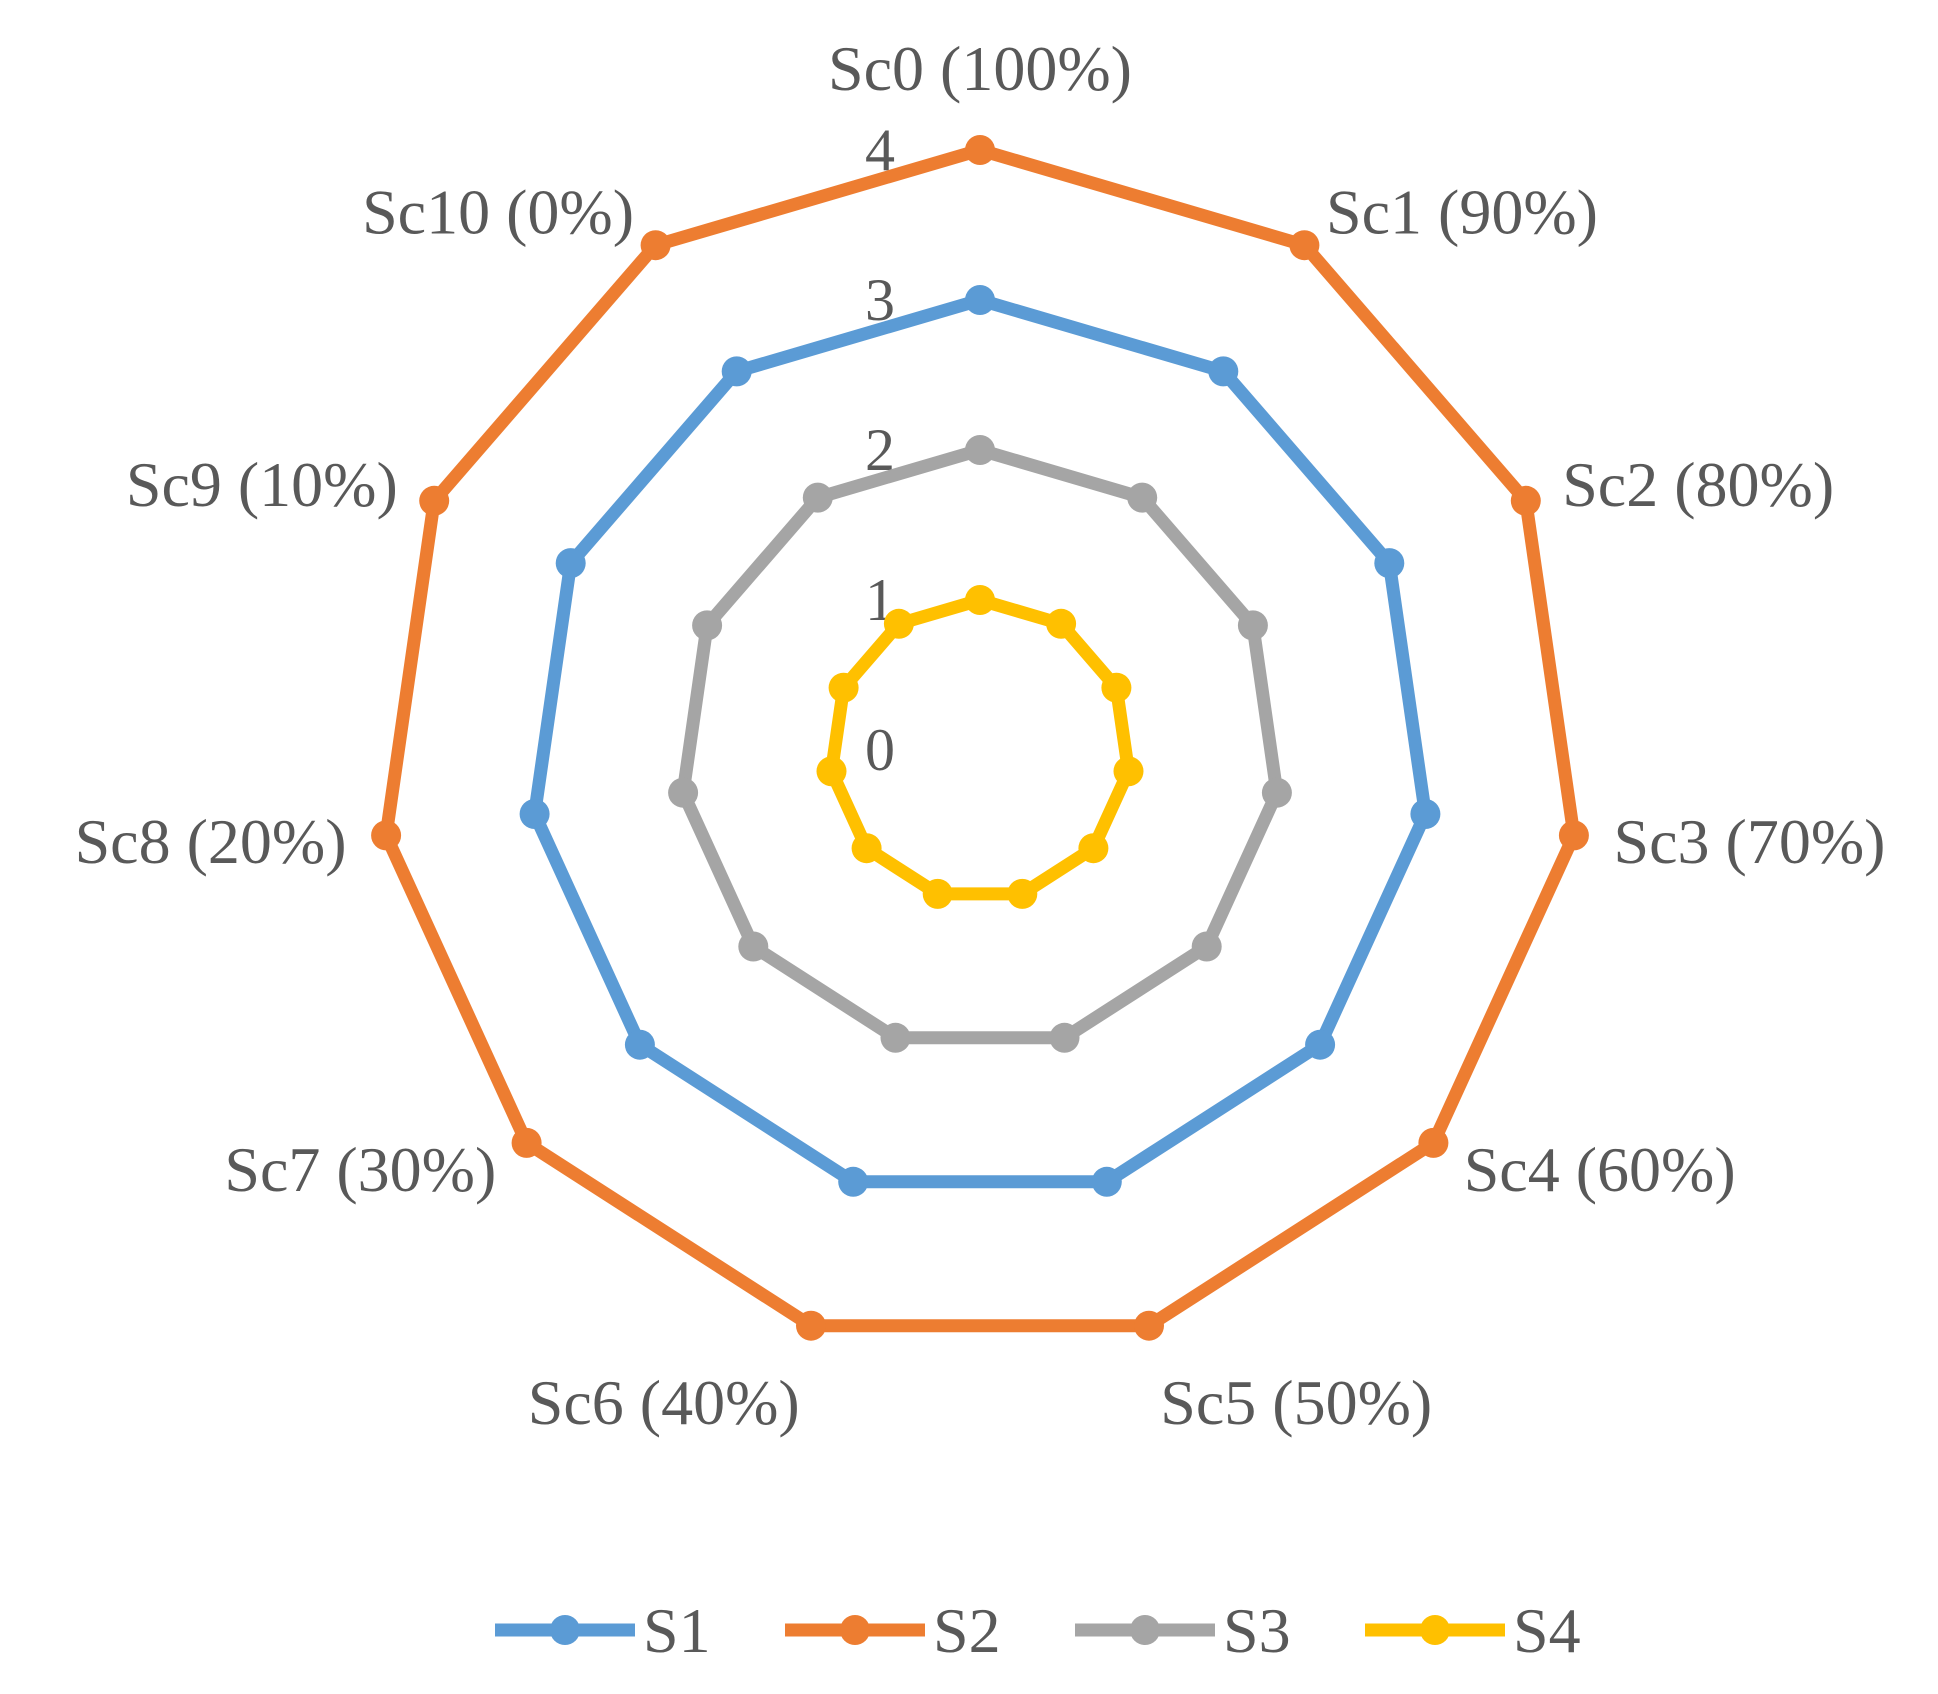  Describe the element at coordinates (1296, 1402) in the screenshot. I see `category-label: Sc5 (50%)` at that location.